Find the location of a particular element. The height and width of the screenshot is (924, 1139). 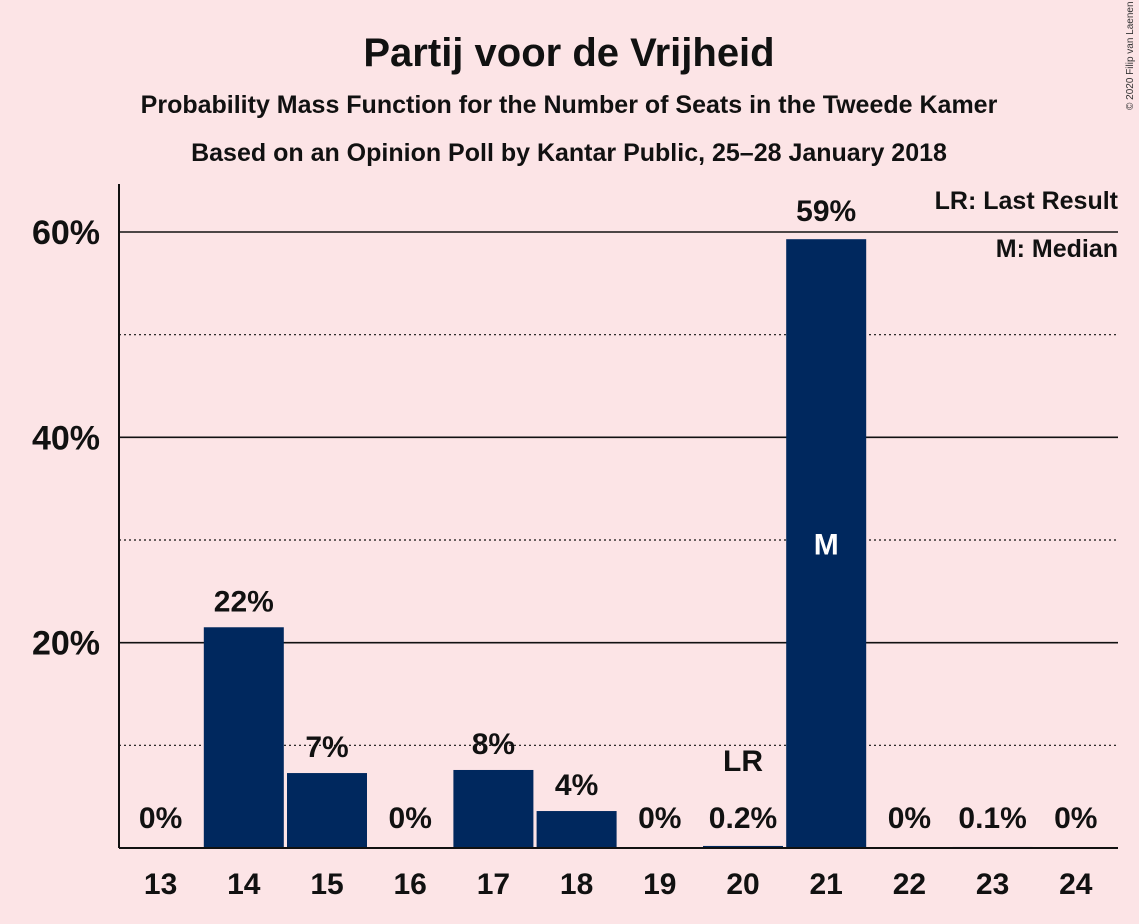

data-label-24: 0% is located at coordinates (1075, 818).